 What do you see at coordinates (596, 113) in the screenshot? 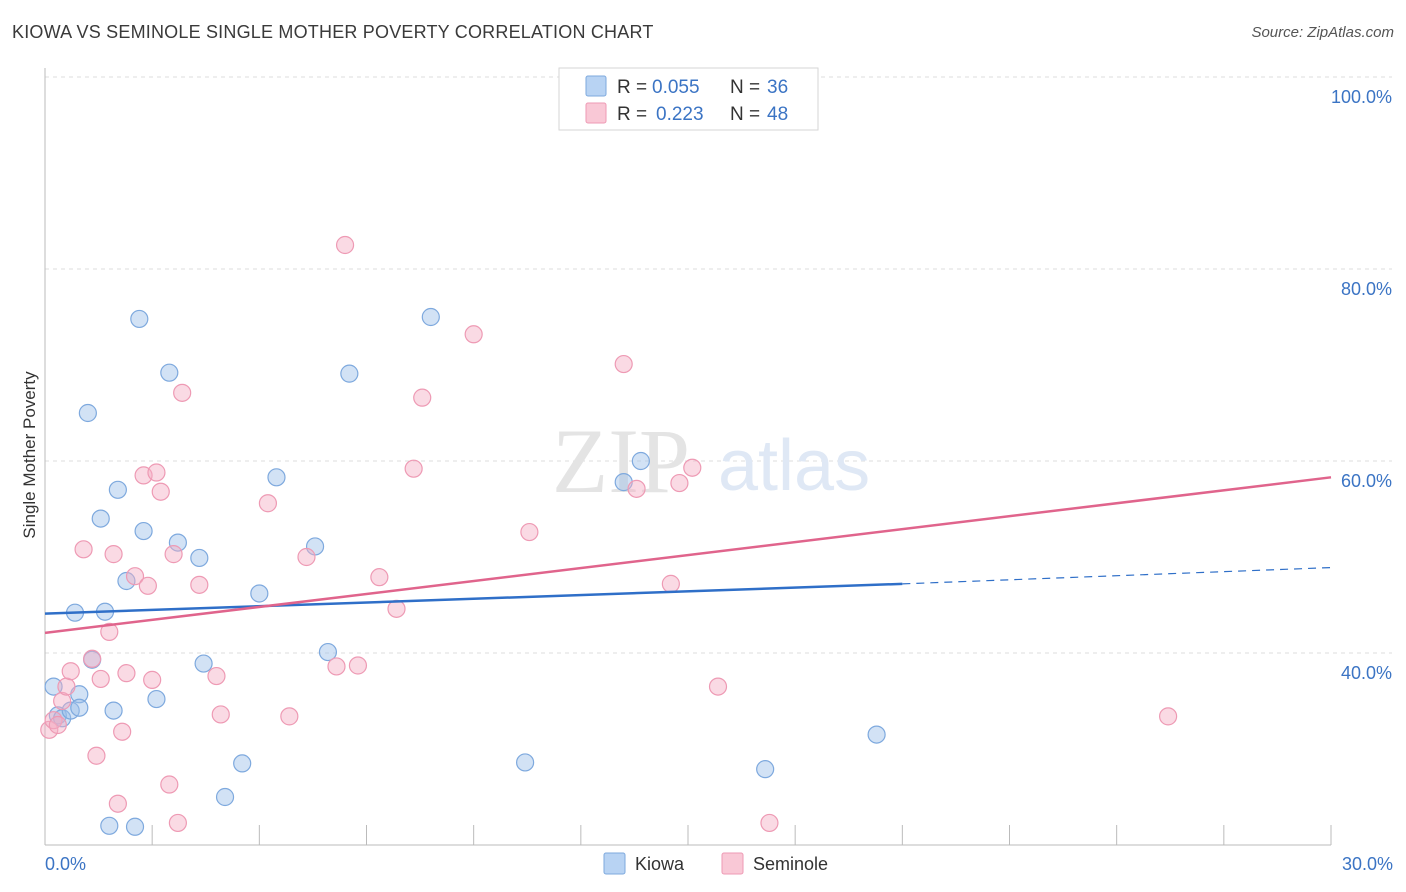
I see `stats-swatch-seminole` at bounding box center [596, 113].